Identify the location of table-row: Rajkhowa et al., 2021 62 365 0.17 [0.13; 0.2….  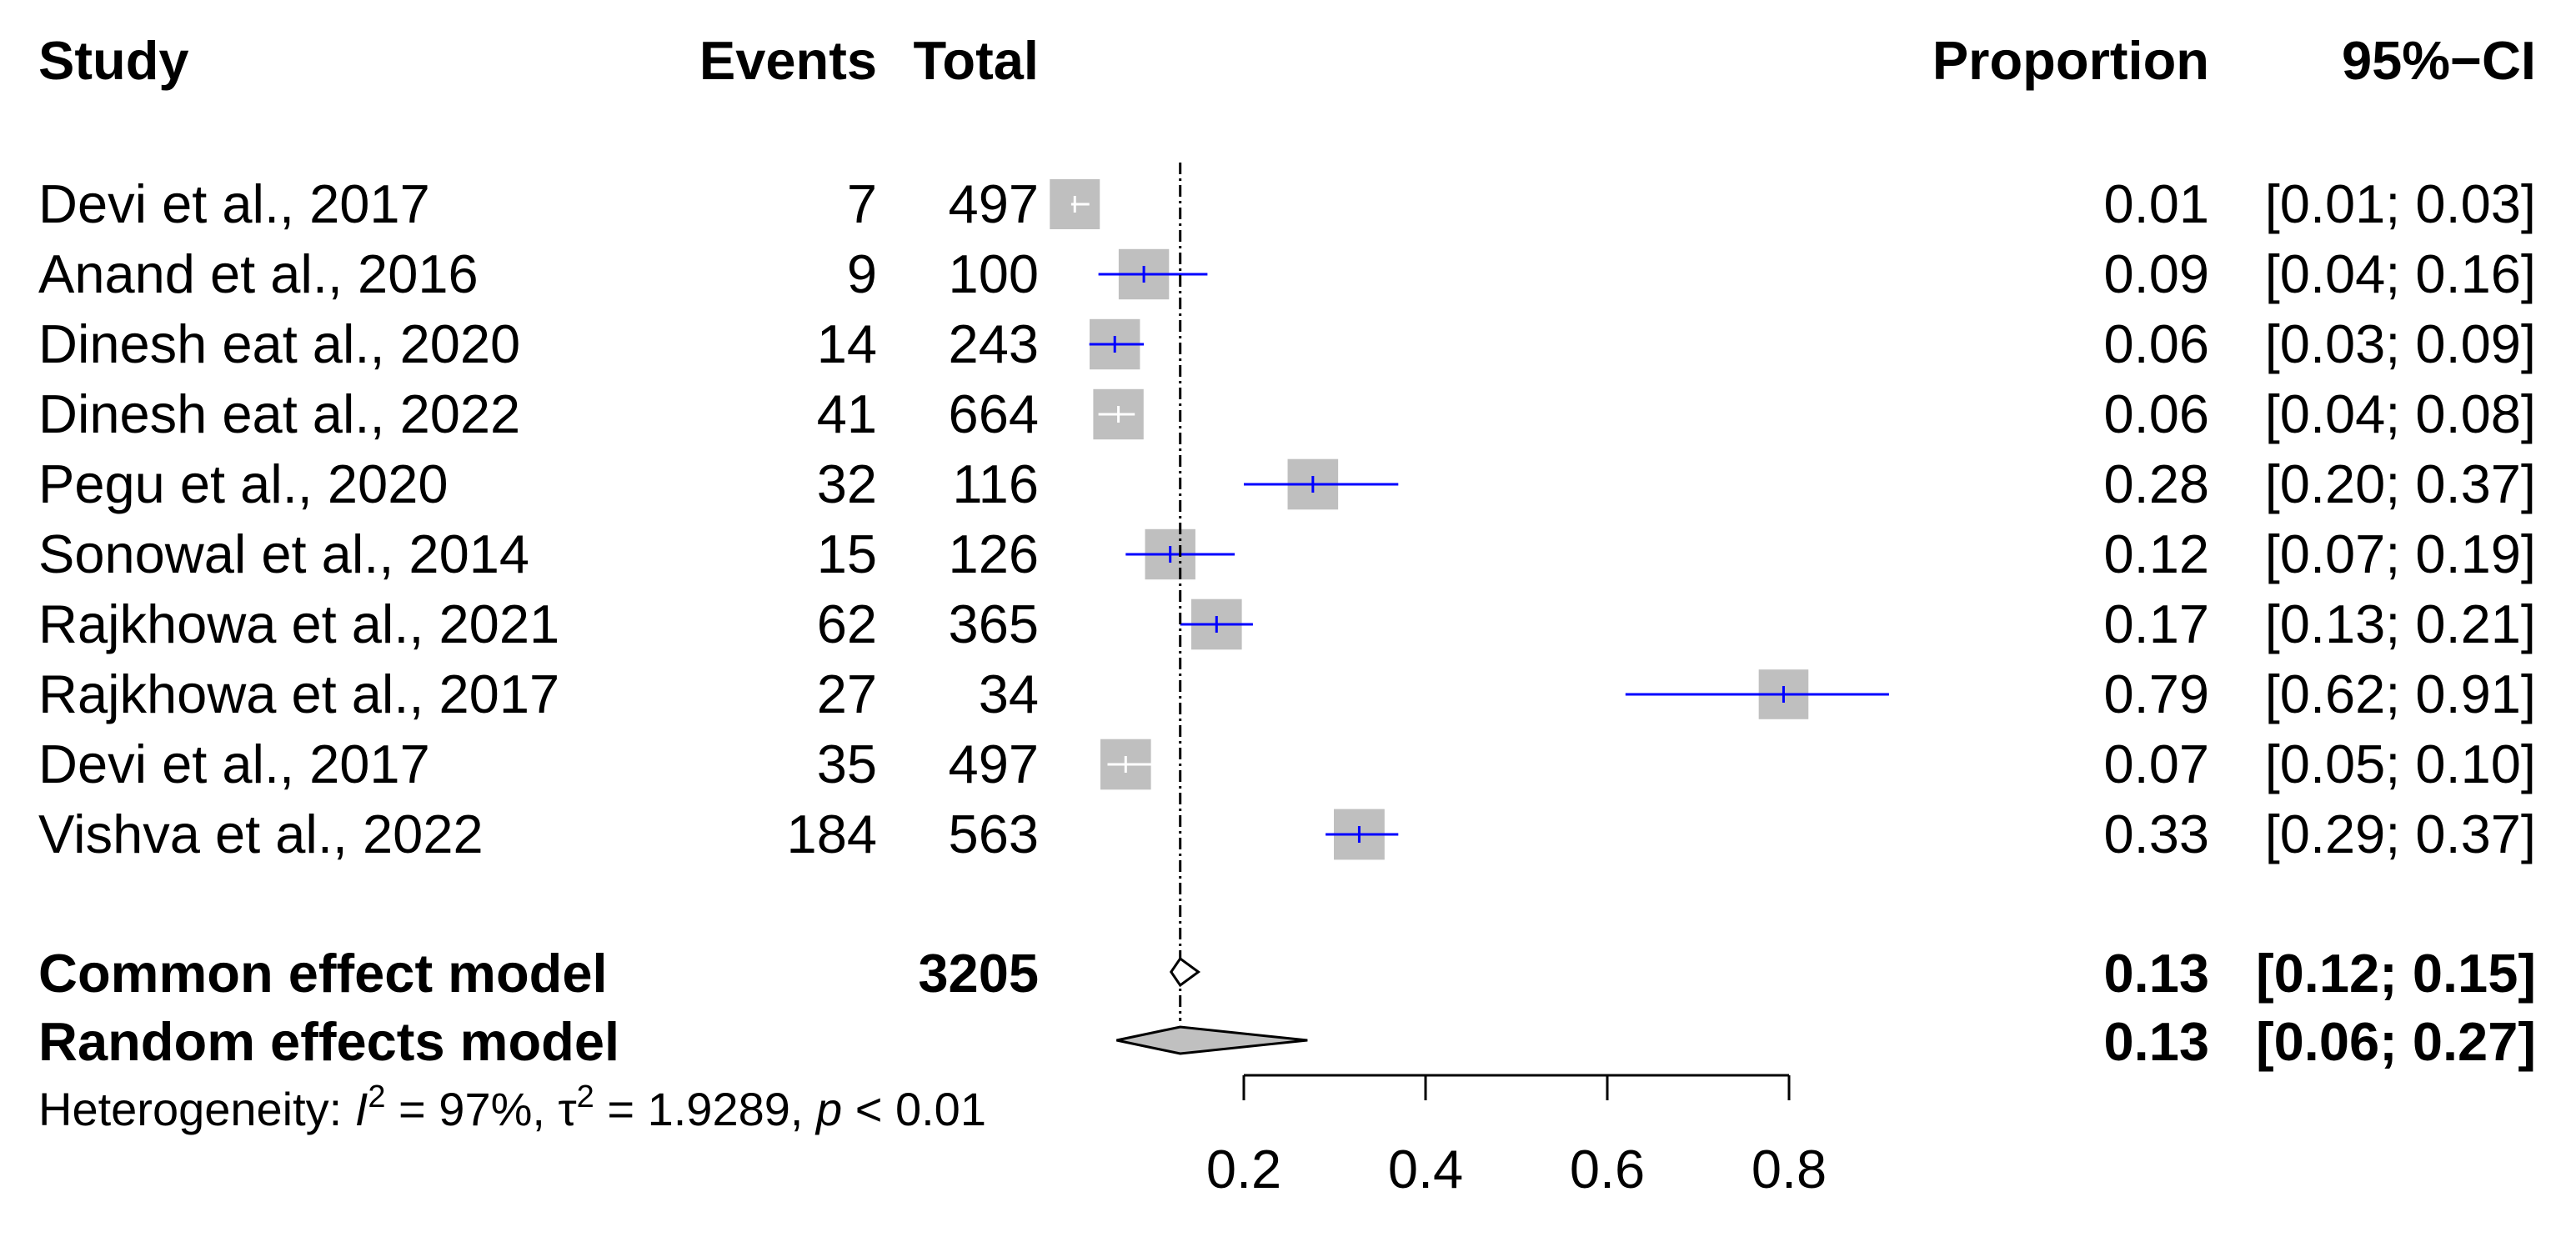
(1287, 624).